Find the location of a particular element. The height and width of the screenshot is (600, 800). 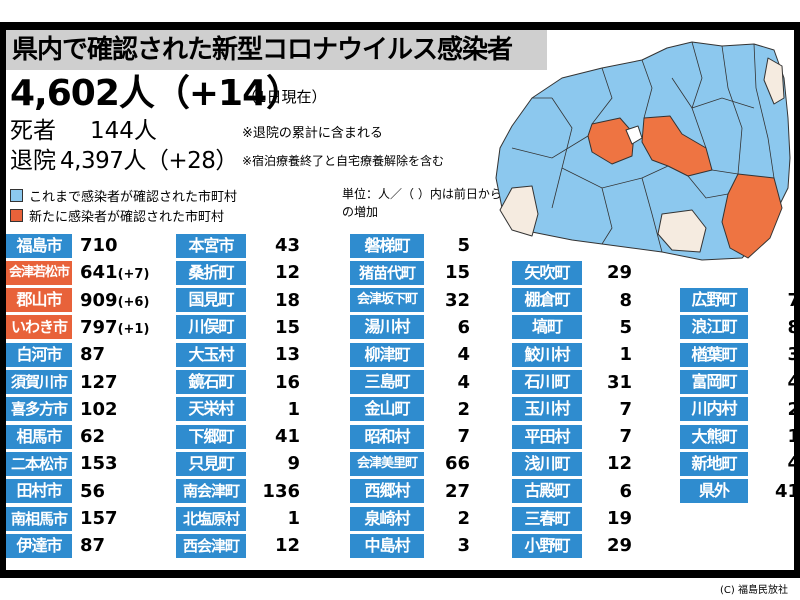

case-count: 127 is located at coordinates (99, 382).